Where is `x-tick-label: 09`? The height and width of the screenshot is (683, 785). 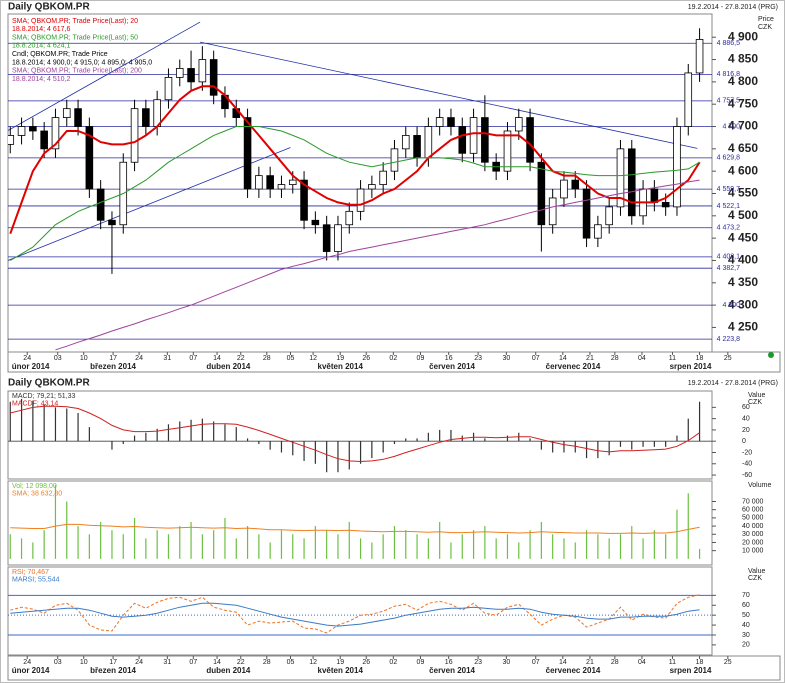 x-tick-label: 09 is located at coordinates (421, 662).